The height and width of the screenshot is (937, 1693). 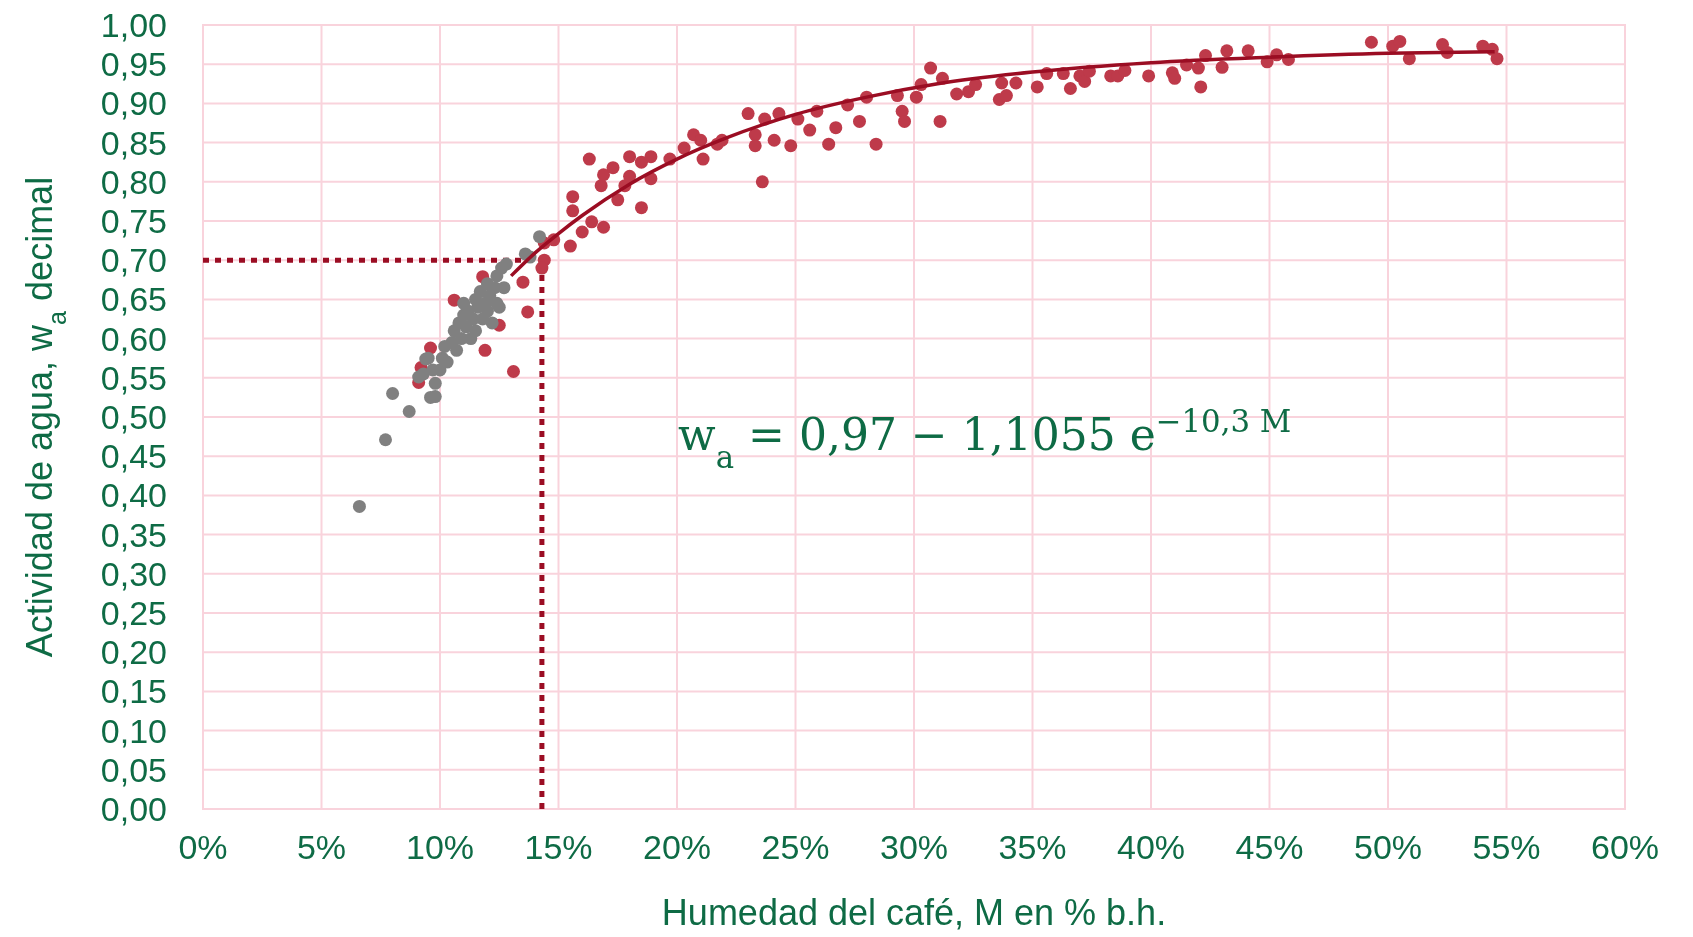 What do you see at coordinates (133, 769) in the screenshot?
I see `y-tick-label: 0,05` at bounding box center [133, 769].